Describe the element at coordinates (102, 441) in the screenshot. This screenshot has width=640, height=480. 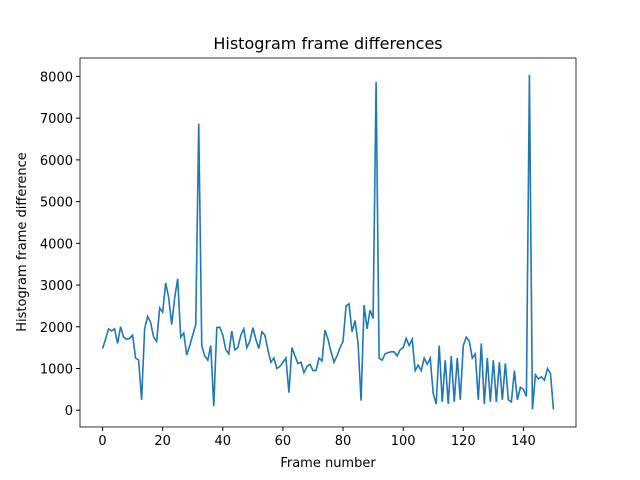
I see `x-tick-label: 0` at that location.